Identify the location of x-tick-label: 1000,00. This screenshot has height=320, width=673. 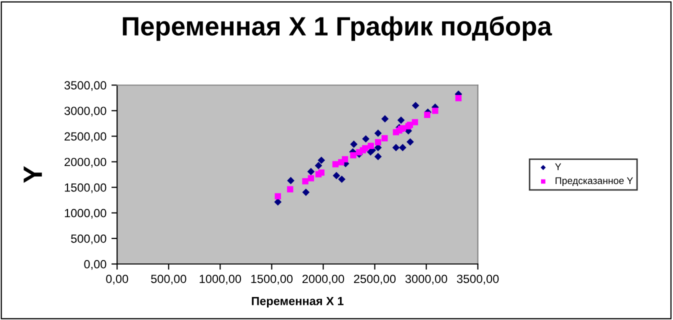
(221, 279).